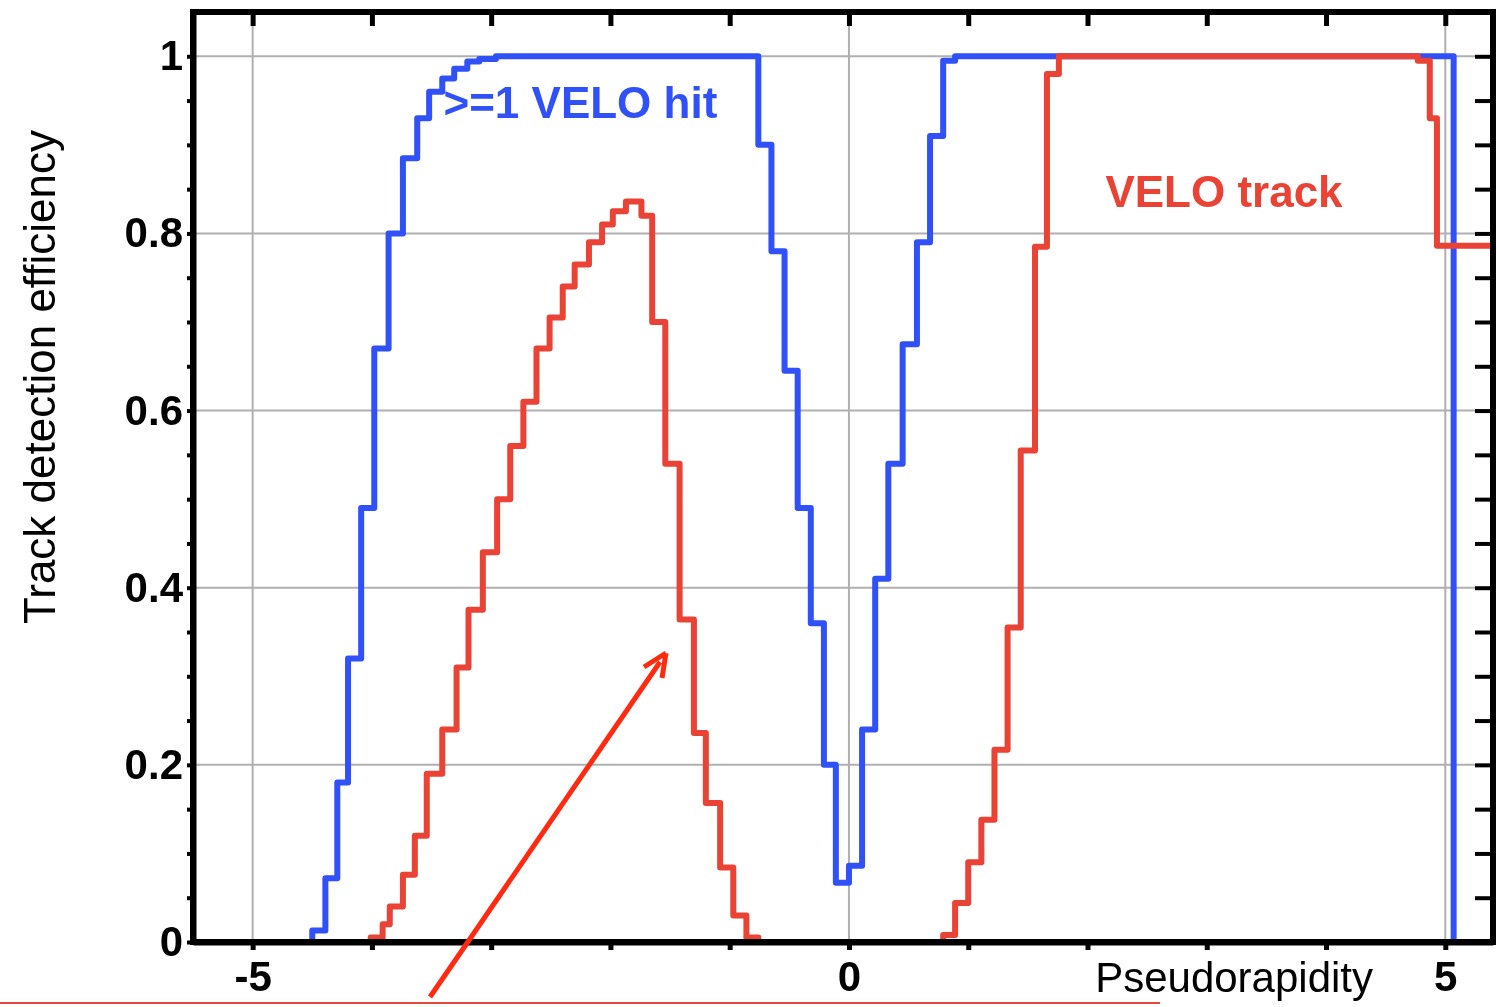  I want to click on y-tick-label: 0, so click(171, 941).